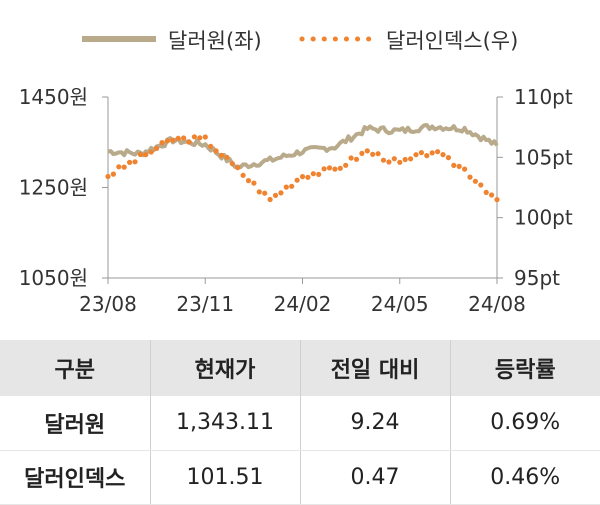 The image size is (600, 505). Describe the element at coordinates (108, 304) in the screenshot. I see `x-tick-label: 23/08` at that location.